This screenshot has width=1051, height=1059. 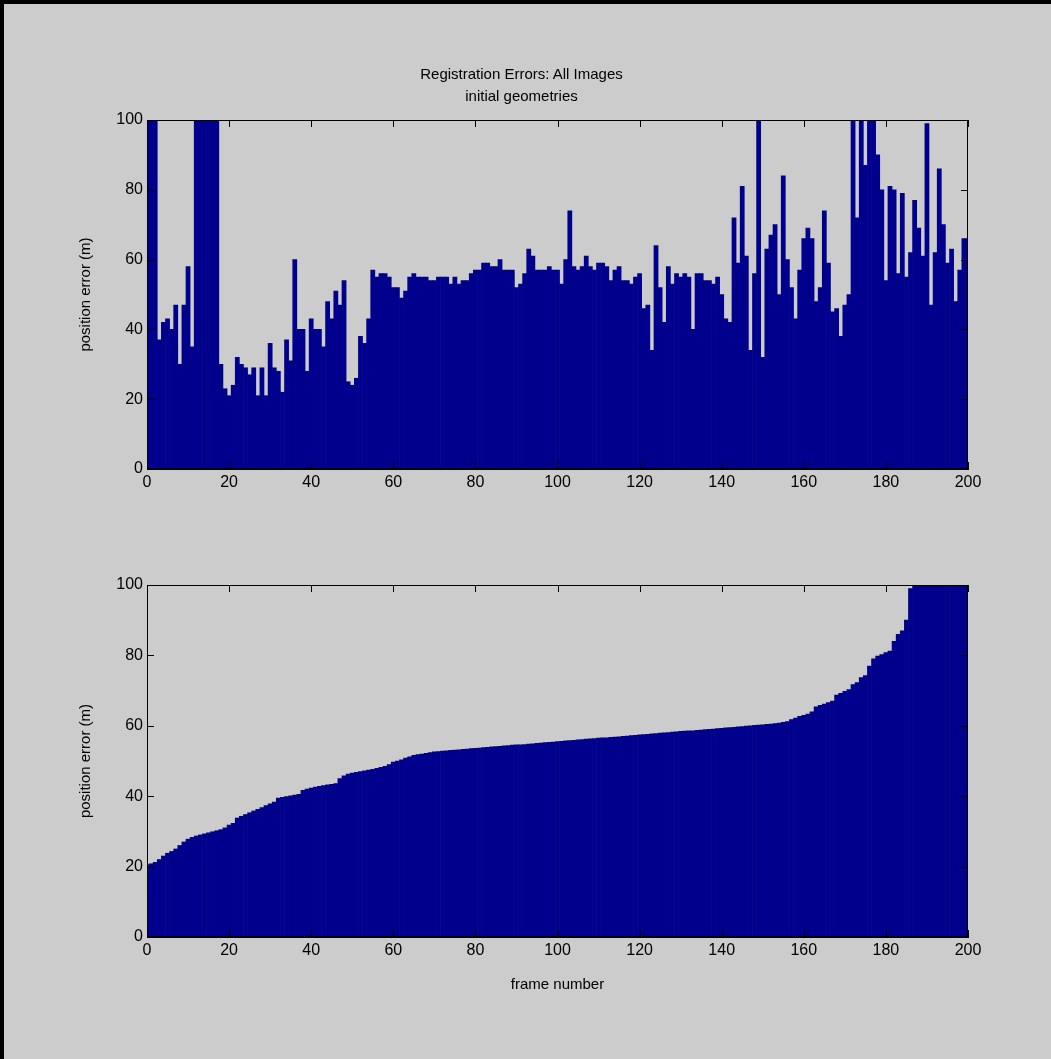 I want to click on chart-title: Registration Errors: All Images, so click(x=521, y=74).